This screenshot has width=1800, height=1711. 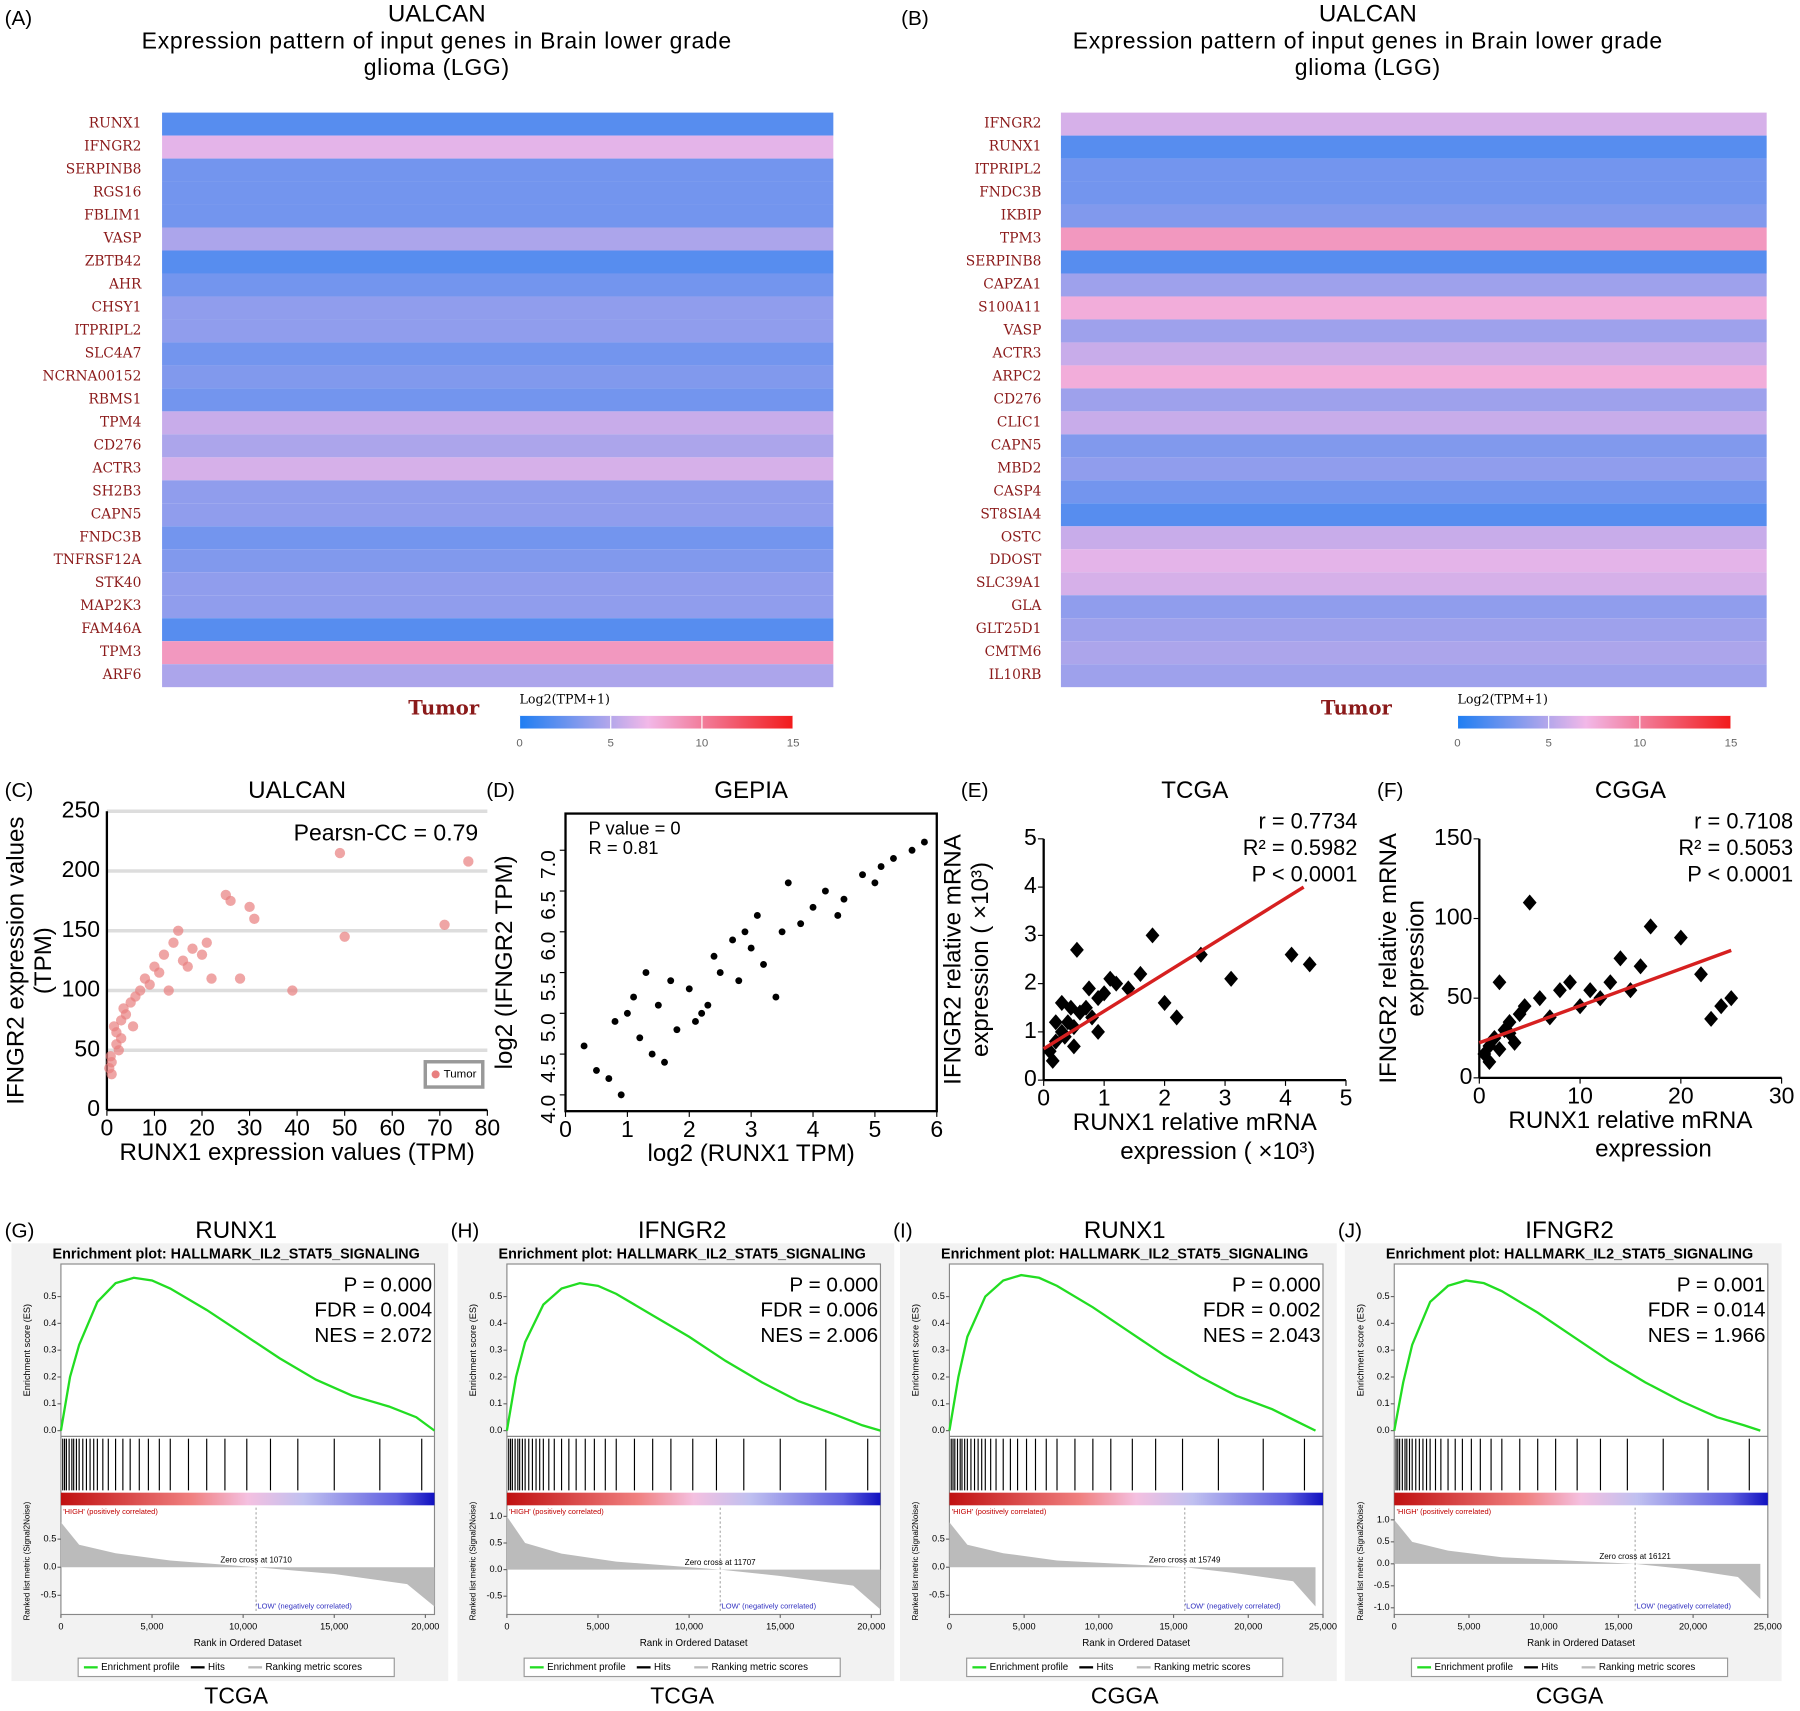 What do you see at coordinates (793, 743) in the screenshot?
I see `colorbar-tick-label: 15` at bounding box center [793, 743].